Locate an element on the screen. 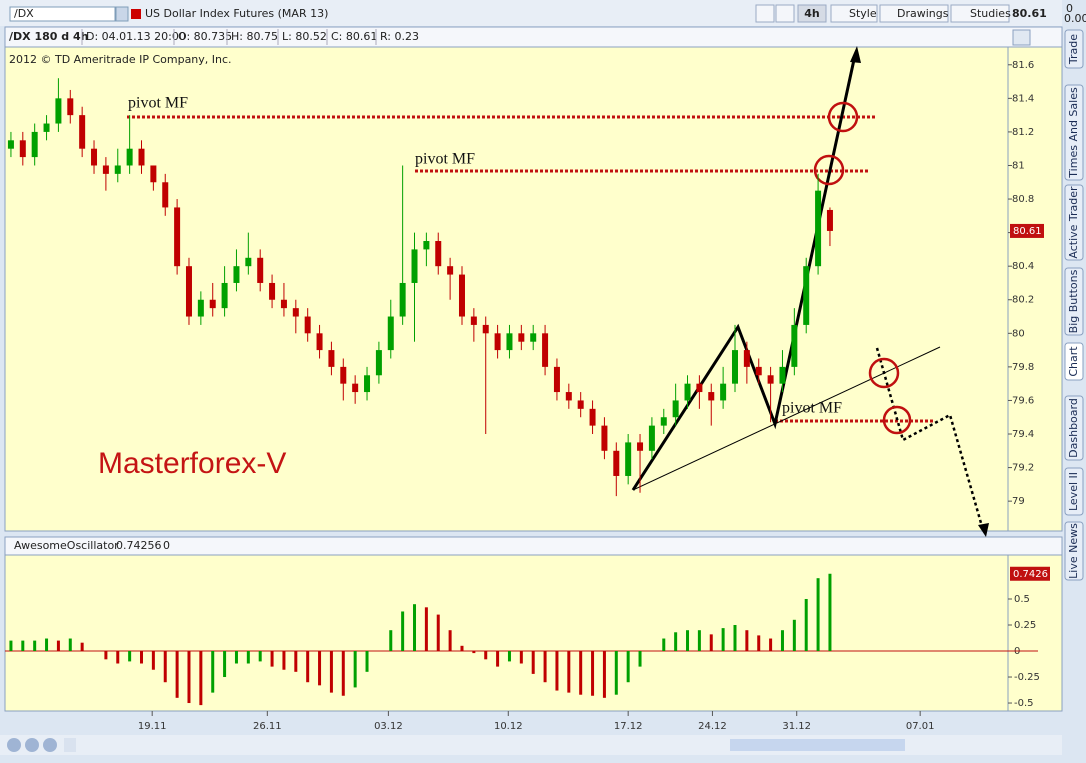  y-tick-label: 80.2 is located at coordinates (1023, 300).